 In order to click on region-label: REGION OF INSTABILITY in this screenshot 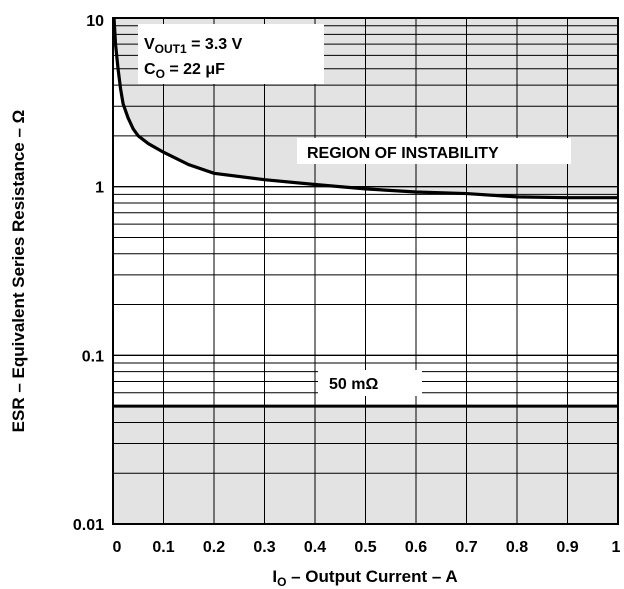, I will do `click(403, 153)`.